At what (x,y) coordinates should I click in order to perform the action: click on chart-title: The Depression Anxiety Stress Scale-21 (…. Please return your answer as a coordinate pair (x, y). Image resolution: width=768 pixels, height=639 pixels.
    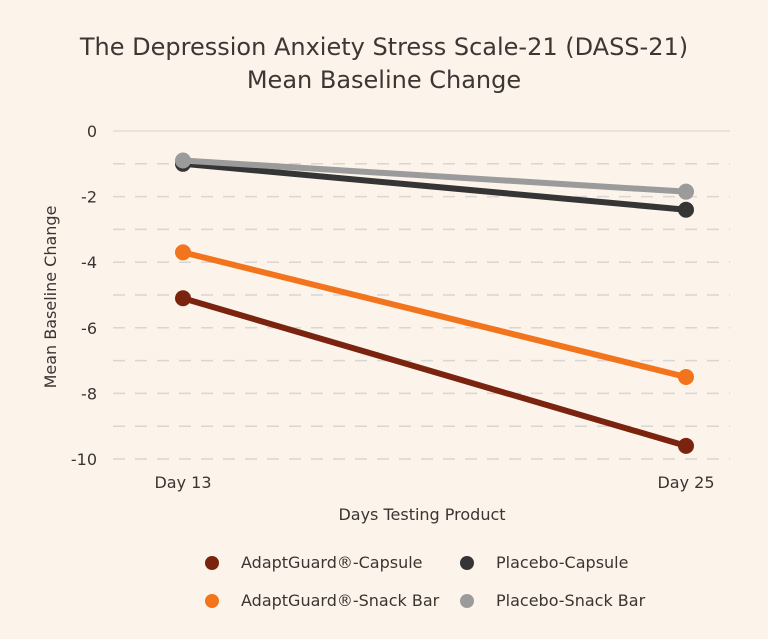
    Looking at the image, I should click on (384, 47).